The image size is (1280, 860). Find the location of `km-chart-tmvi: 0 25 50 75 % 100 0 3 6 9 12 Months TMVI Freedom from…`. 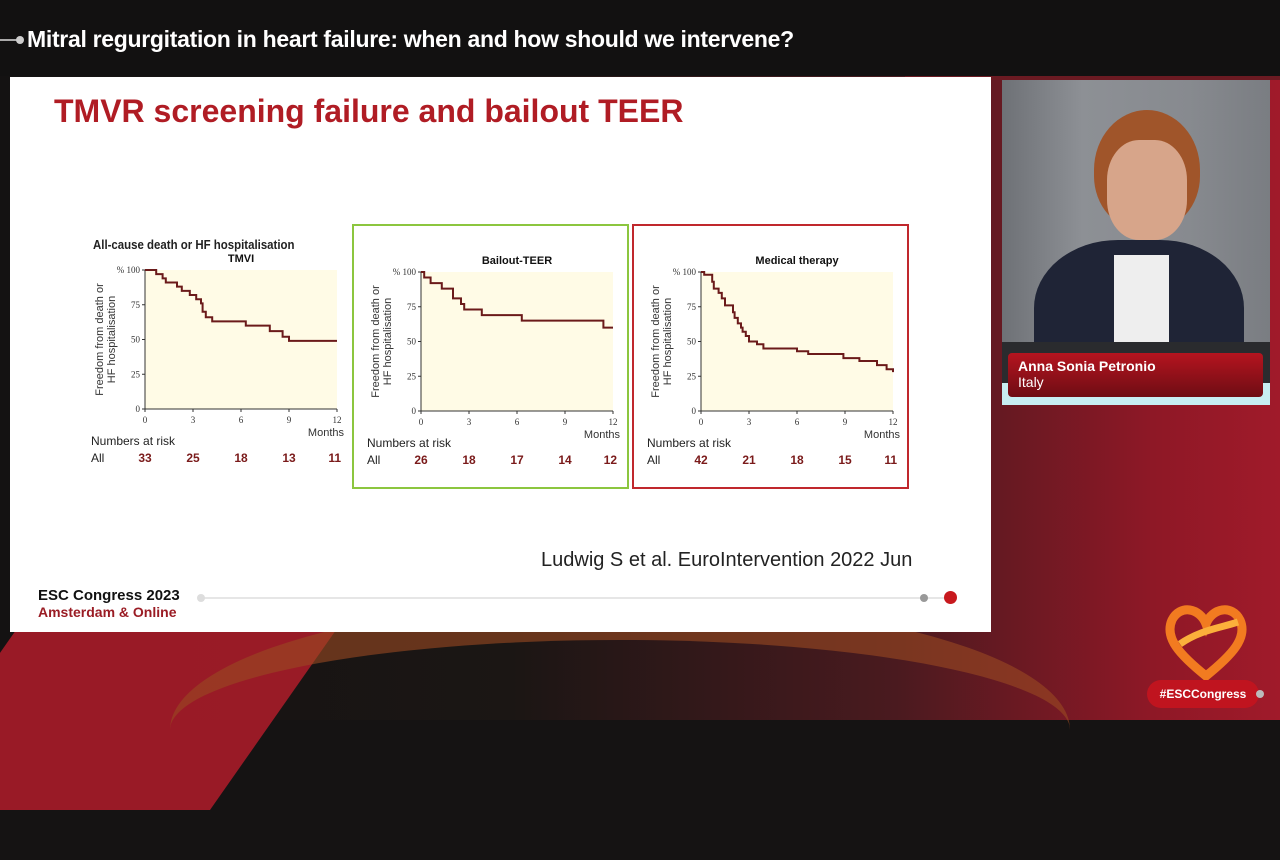

km-chart-tmvi: 0 25 50 75 % 100 0 3 6 9 12 Months TMVI Freedom from… is located at coordinates (214, 356).